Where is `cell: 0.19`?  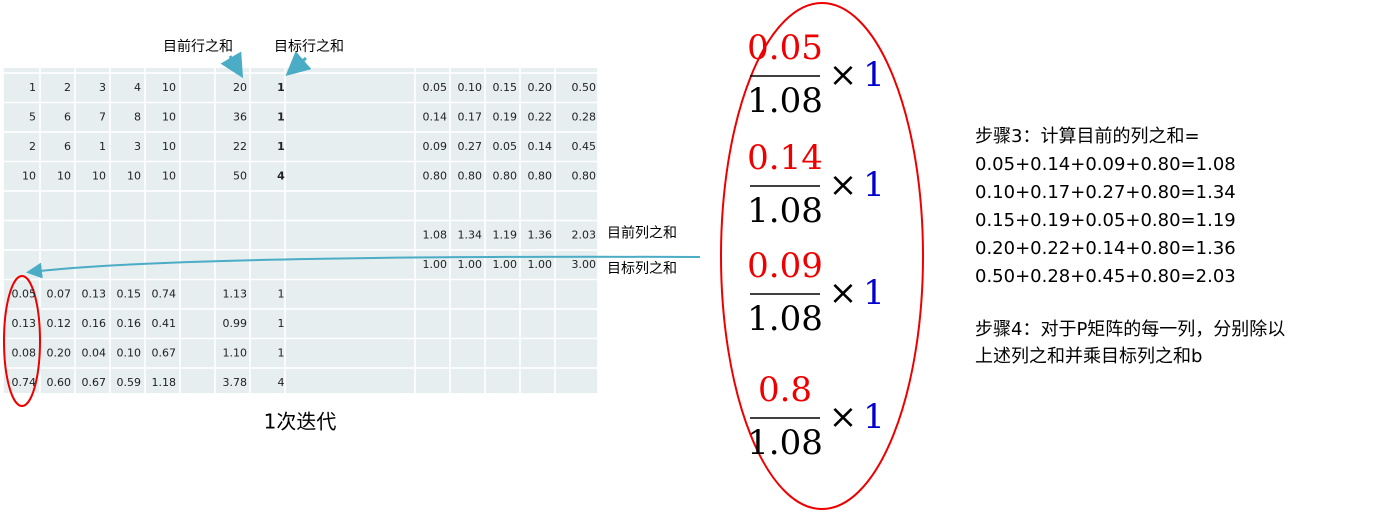 cell: 0.19 is located at coordinates (505, 116).